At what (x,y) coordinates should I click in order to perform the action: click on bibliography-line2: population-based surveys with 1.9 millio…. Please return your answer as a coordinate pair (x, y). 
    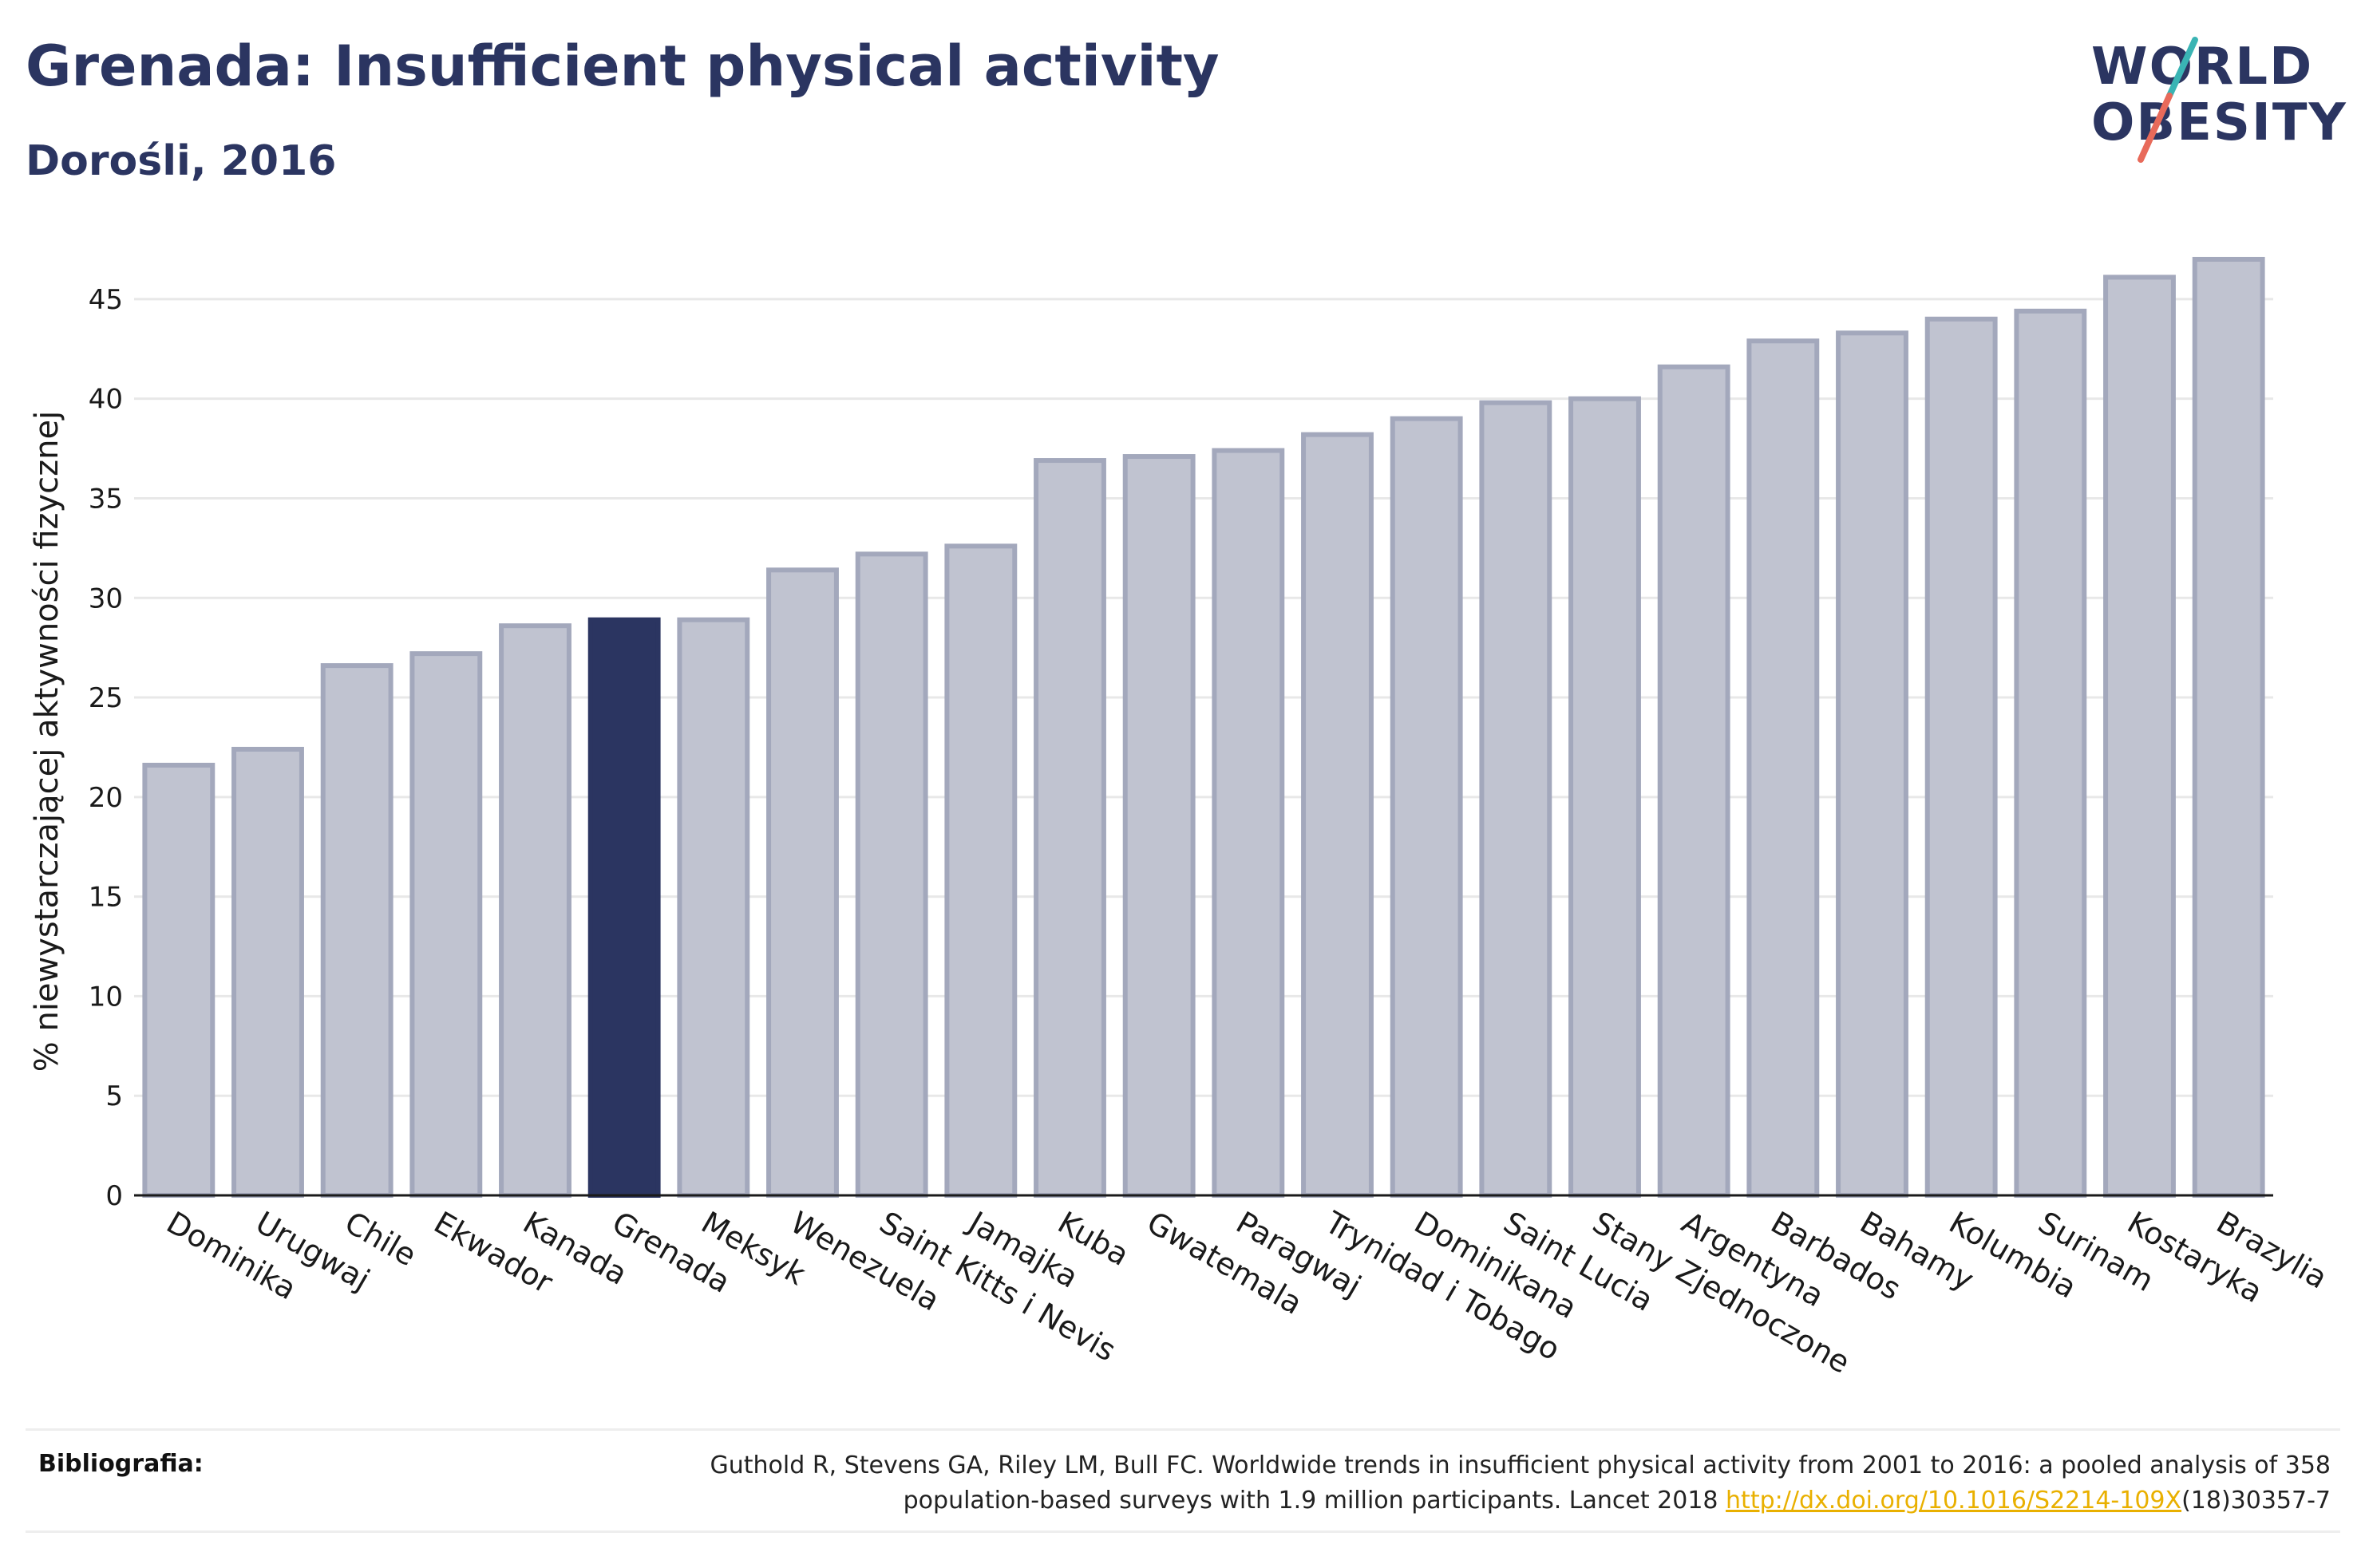
    Looking at the image, I should click on (1314, 1501).